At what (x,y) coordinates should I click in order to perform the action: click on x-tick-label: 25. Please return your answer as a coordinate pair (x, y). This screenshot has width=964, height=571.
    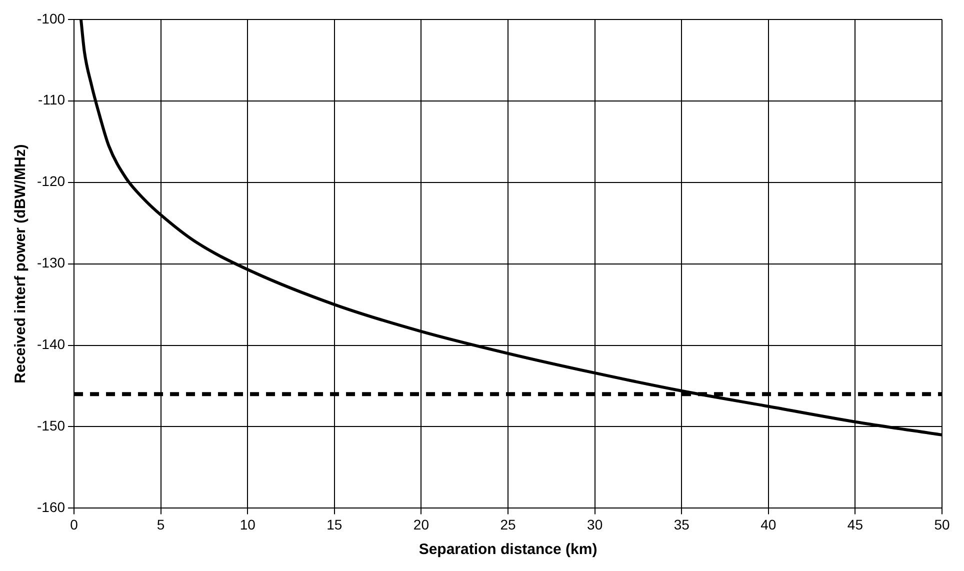
    Looking at the image, I should click on (508, 524).